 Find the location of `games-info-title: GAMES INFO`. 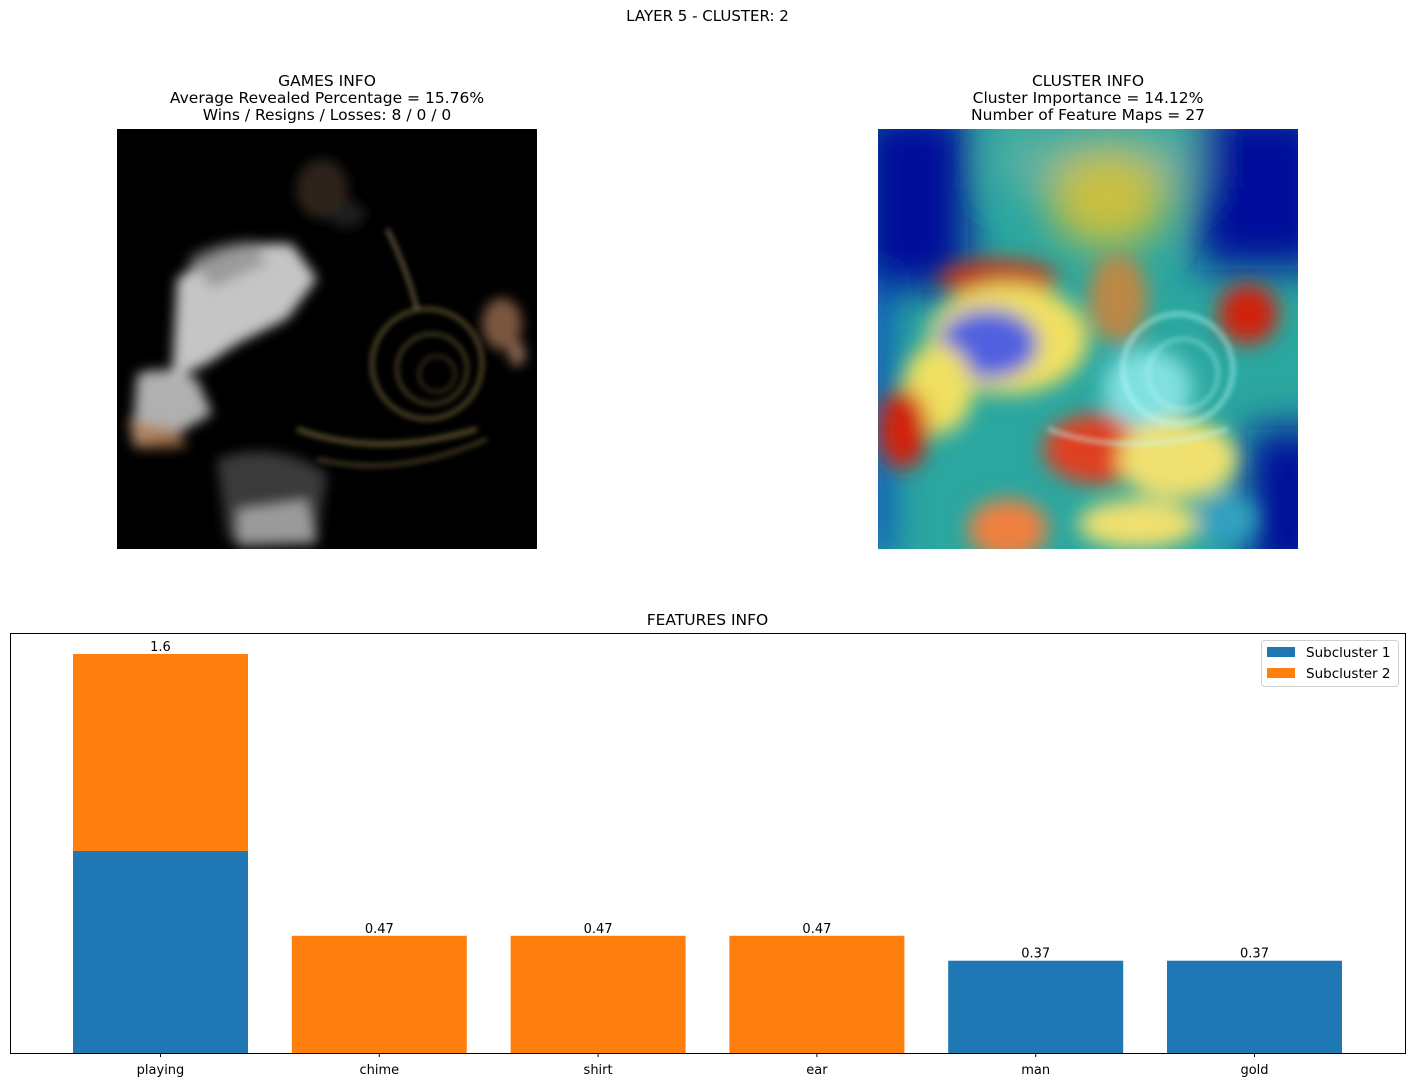

games-info-title: GAMES INFO is located at coordinates (327, 81).